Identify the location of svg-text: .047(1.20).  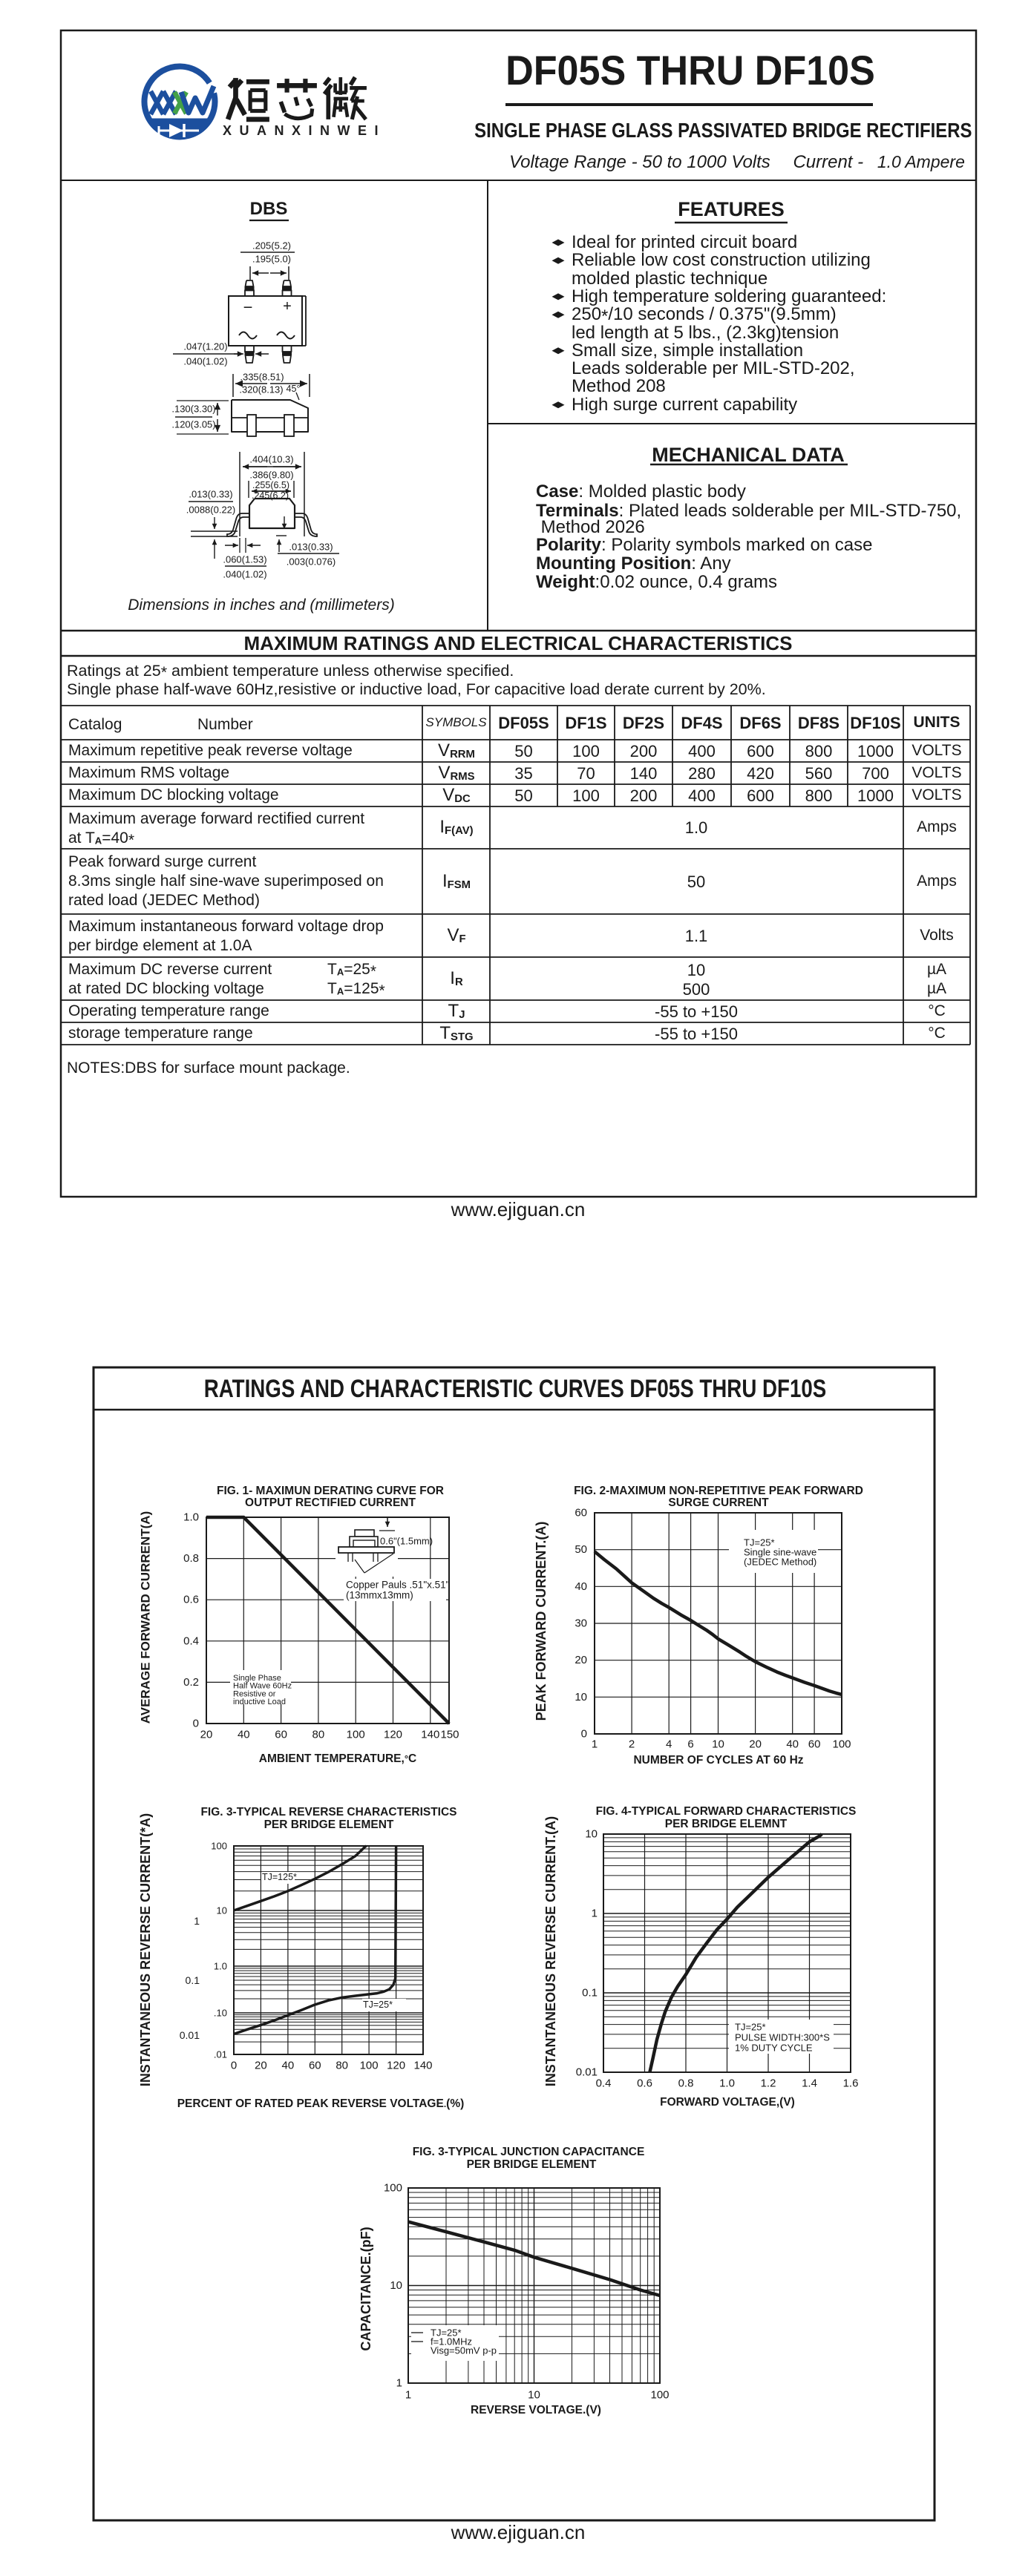
(205, 346).